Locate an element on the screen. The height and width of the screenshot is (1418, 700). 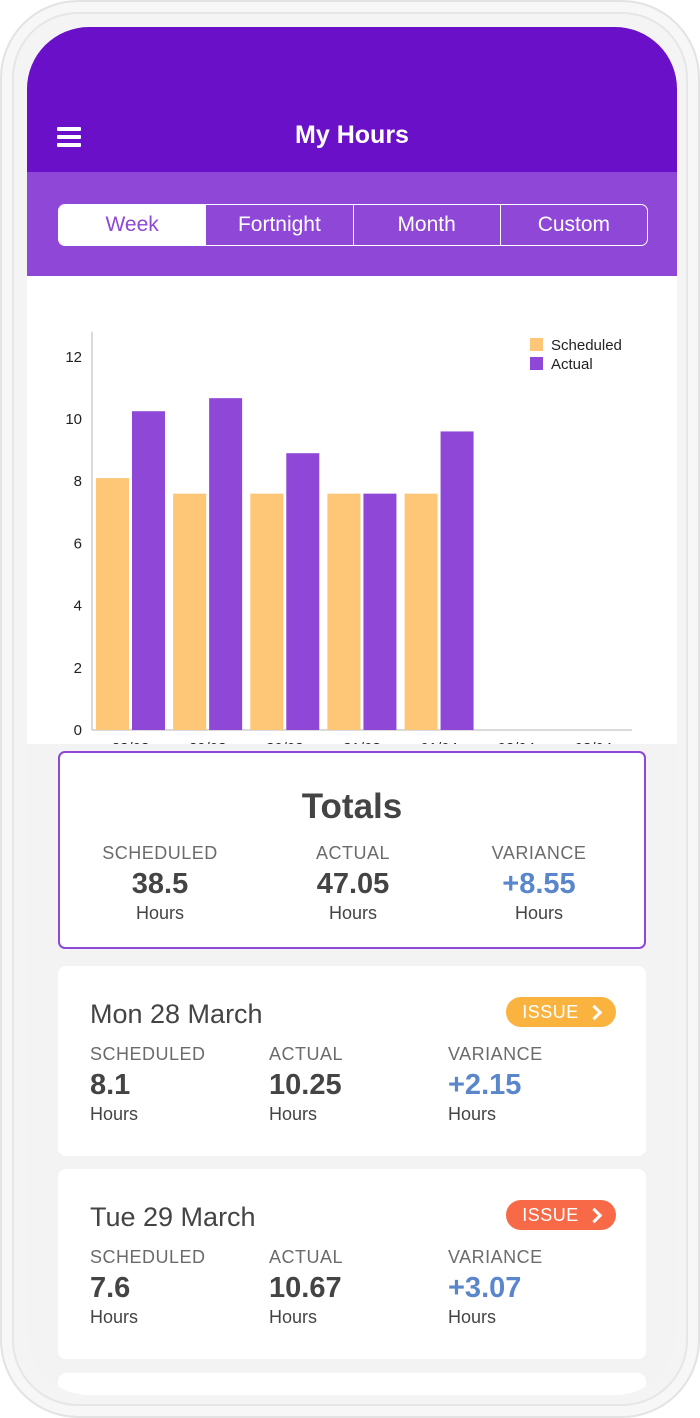
day-scheduled-value: 7.6 is located at coordinates (110, 1288).